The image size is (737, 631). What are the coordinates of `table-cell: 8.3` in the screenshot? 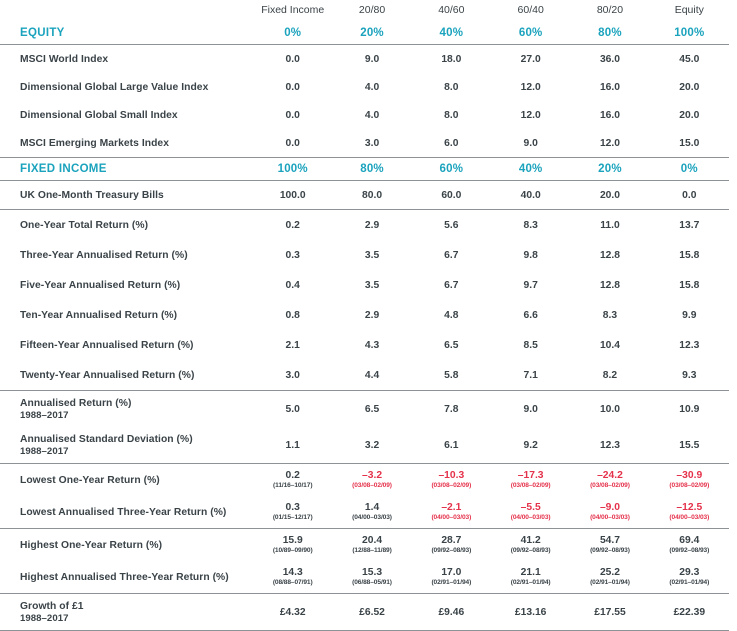 It's located at (610, 315).